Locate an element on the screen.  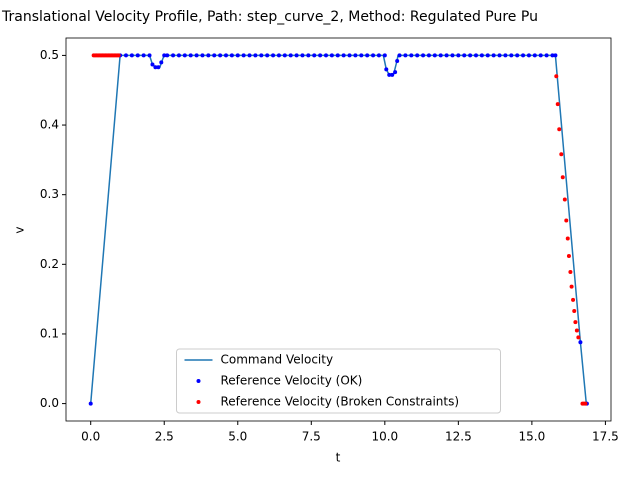
x-tick-label: 10.0 is located at coordinates (384, 437).